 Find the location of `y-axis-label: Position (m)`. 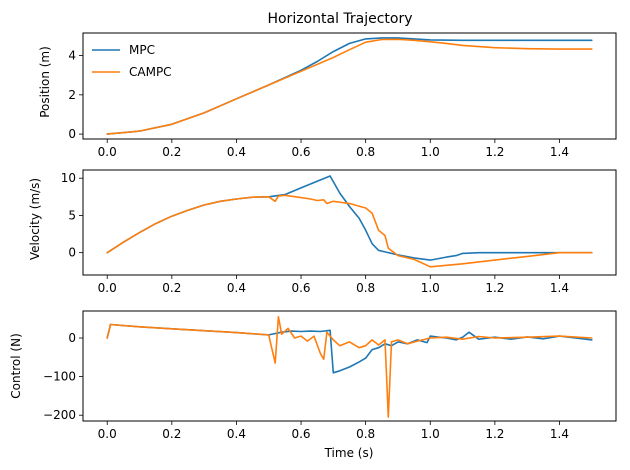

y-axis-label: Position (m) is located at coordinates (45, 82).